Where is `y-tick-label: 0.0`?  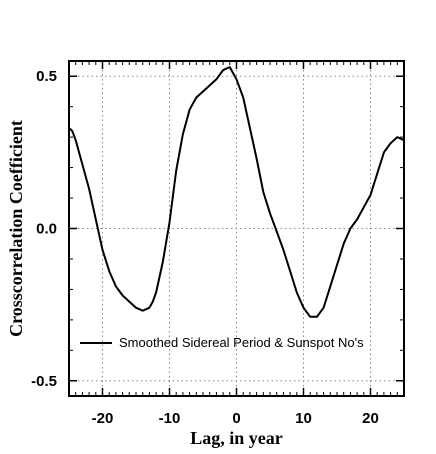
y-tick-label: 0.0 is located at coordinates (46, 229).